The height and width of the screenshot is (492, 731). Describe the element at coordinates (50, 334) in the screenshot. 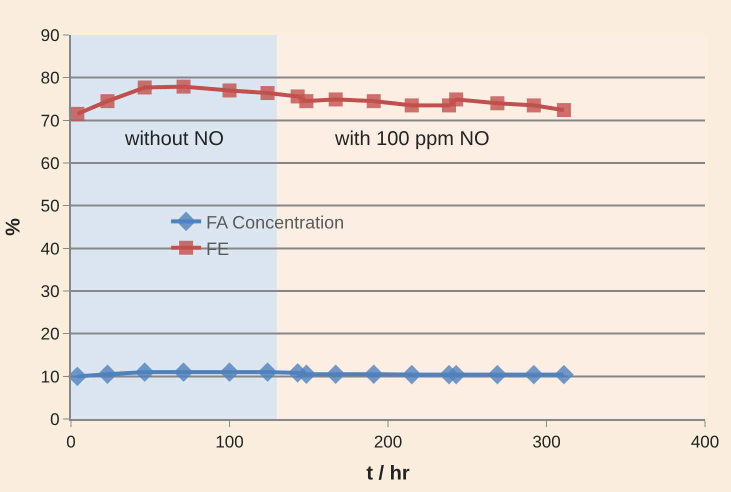

I see `y-tick-label: 20` at that location.